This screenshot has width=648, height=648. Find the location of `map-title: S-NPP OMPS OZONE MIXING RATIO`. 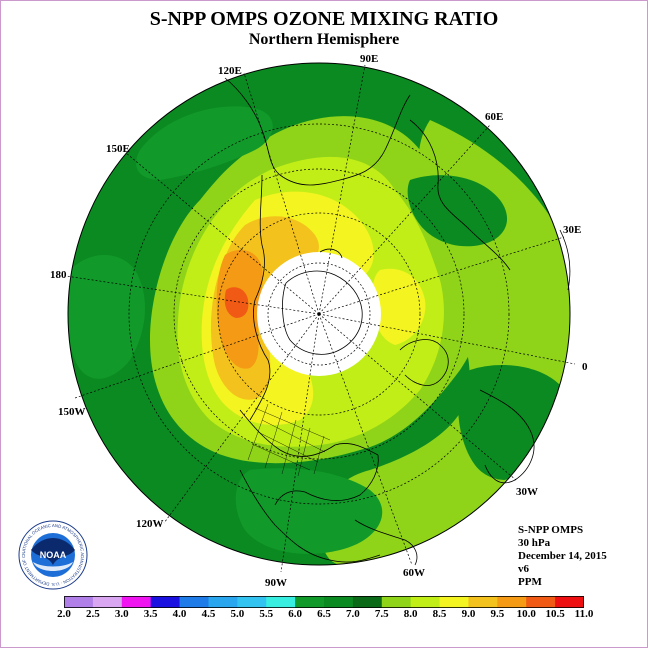

map-title: S-NPP OMPS OZONE MIXING RATIO is located at coordinates (324, 19).